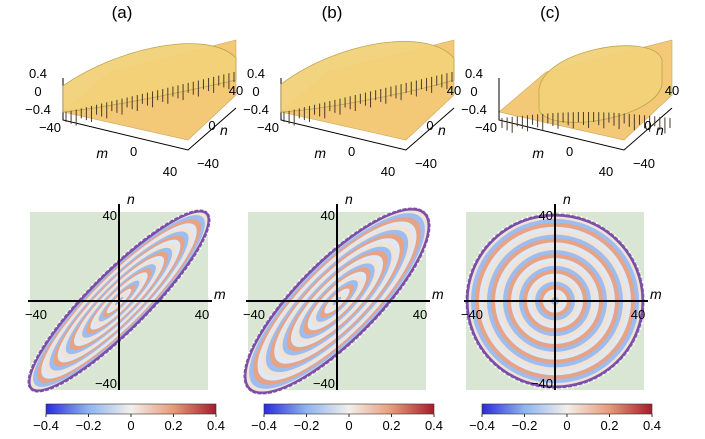 The width and height of the screenshot is (705, 439). Describe the element at coordinates (122, 12) in the screenshot. I see `panel-label: (a)` at that location.